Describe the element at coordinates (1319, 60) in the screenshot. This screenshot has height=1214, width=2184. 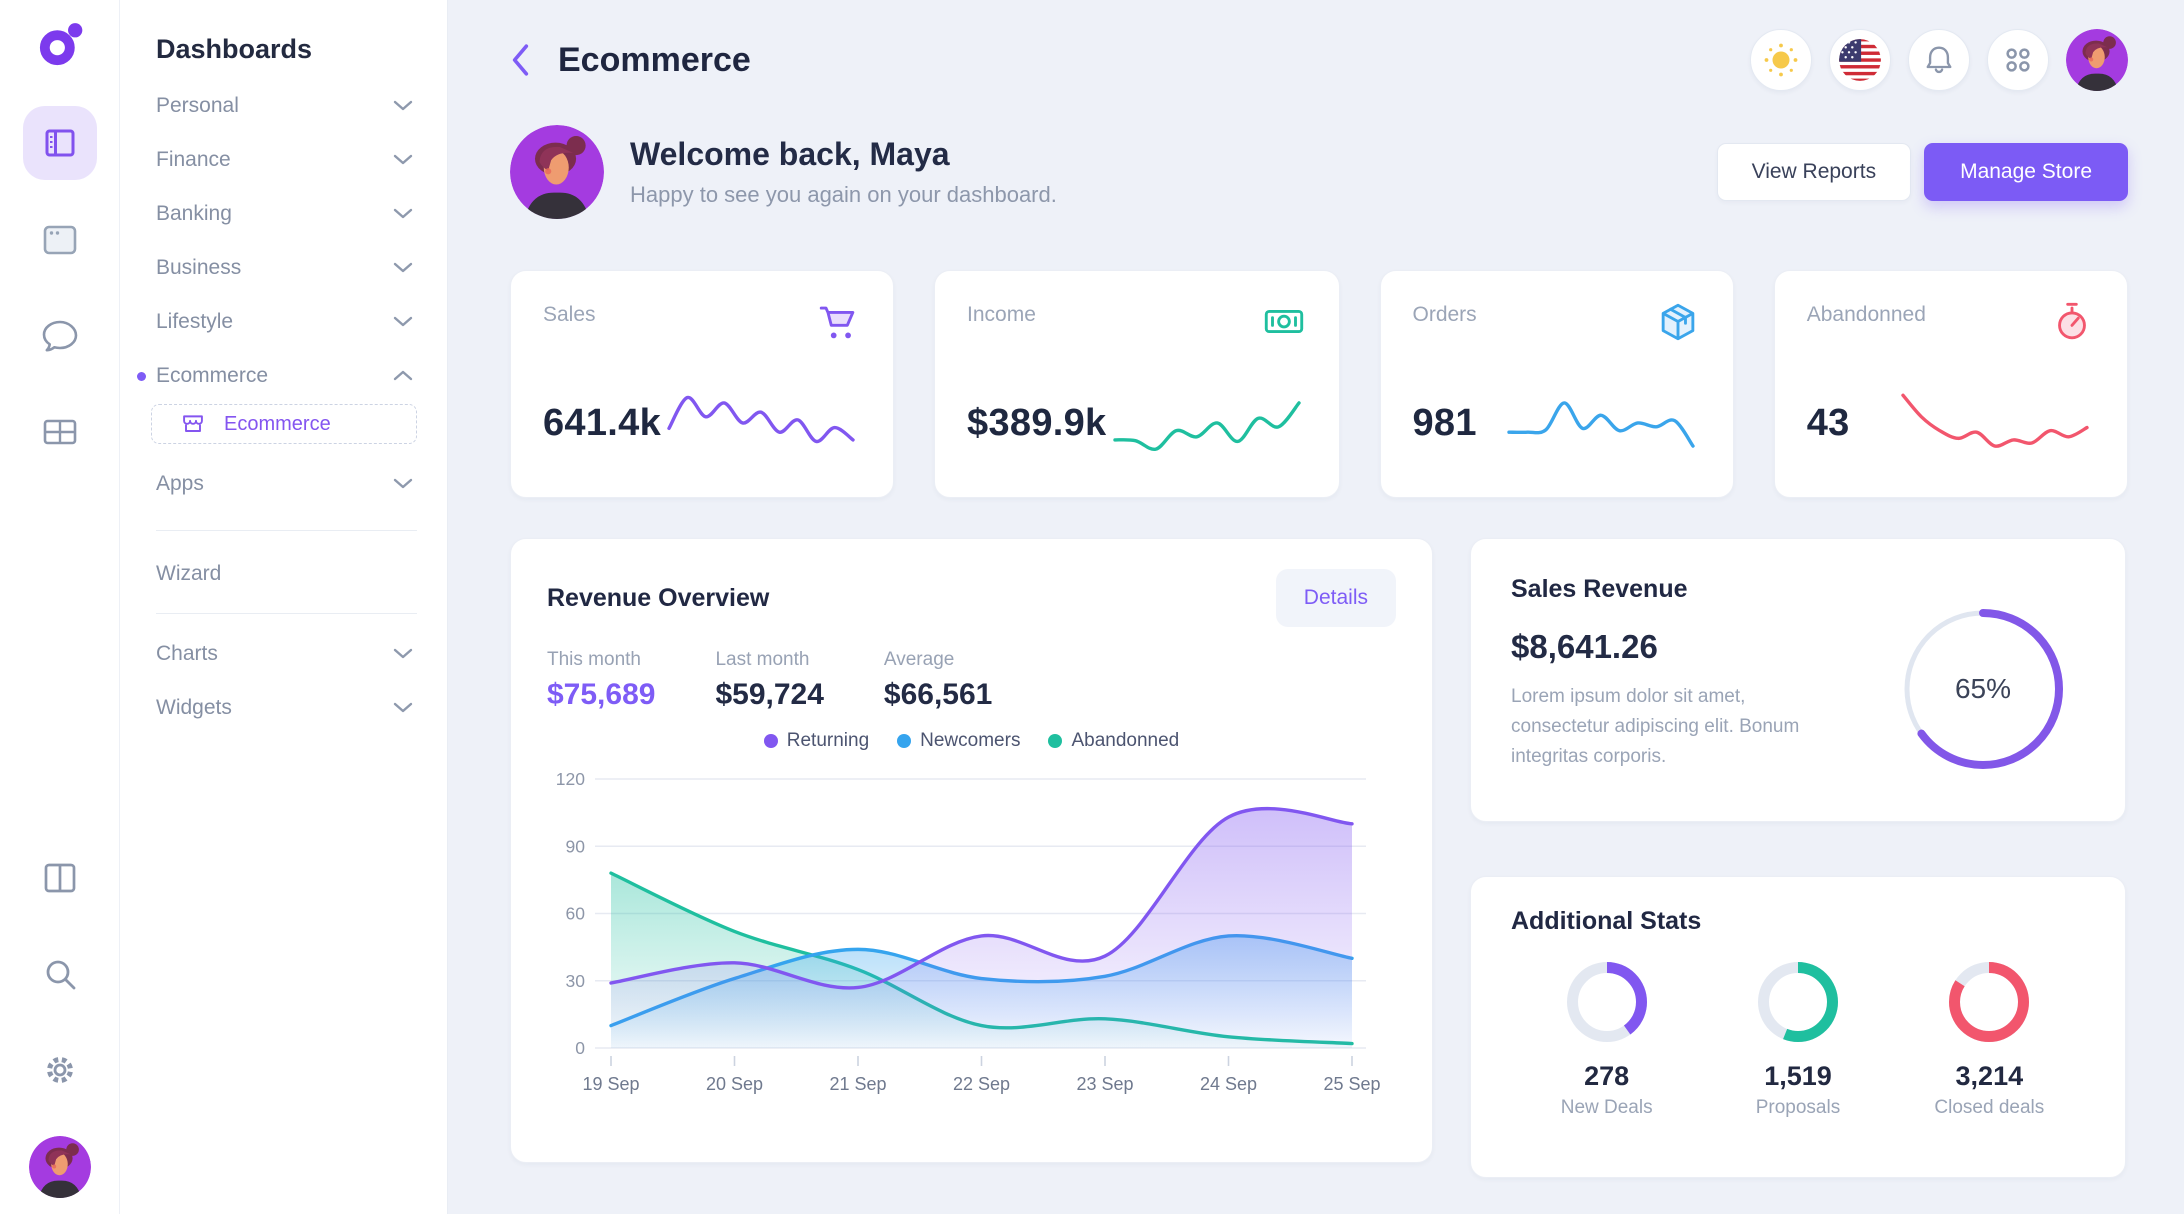
I see `page-header: Ecommerce` at that location.